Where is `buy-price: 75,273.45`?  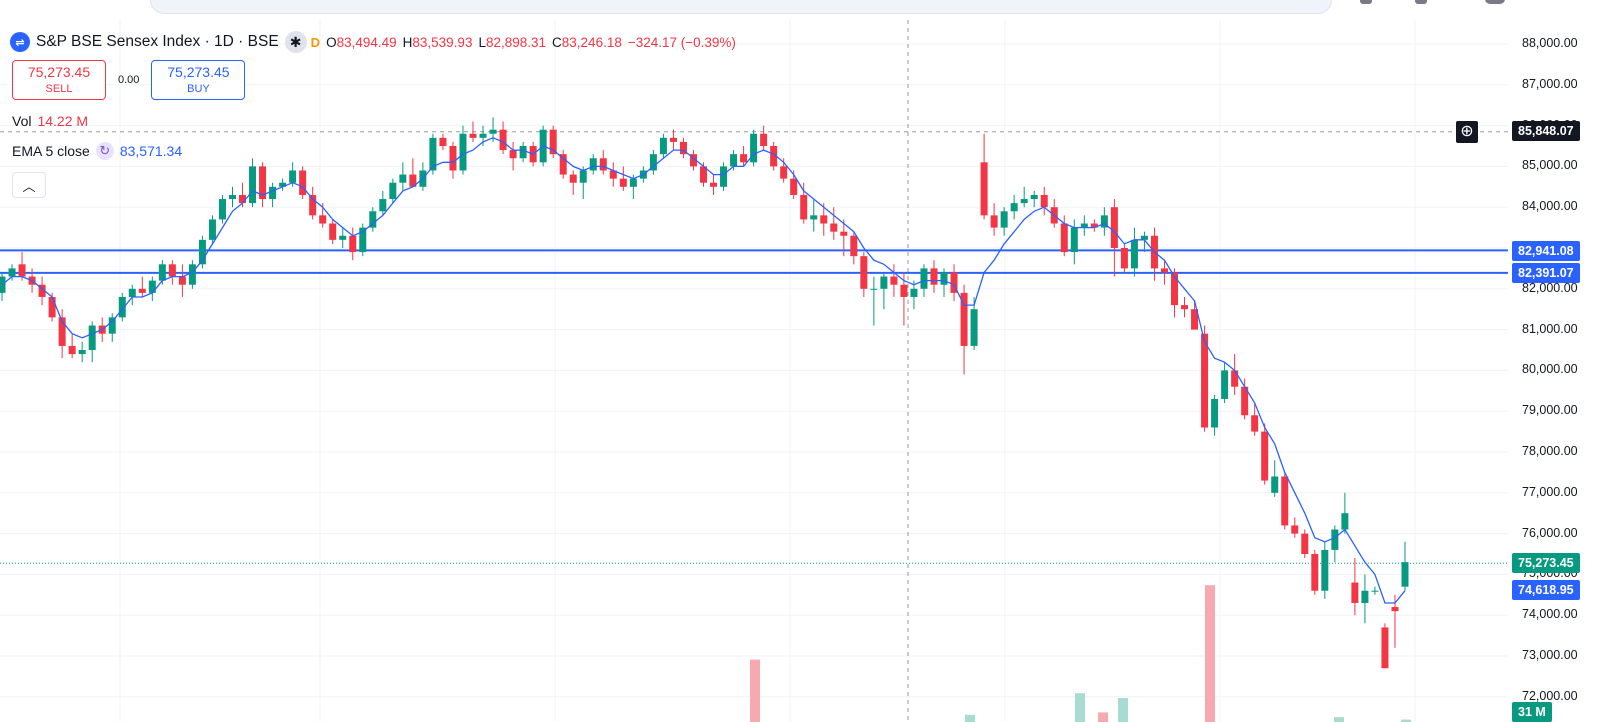
buy-price: 75,273.45 is located at coordinates (198, 72).